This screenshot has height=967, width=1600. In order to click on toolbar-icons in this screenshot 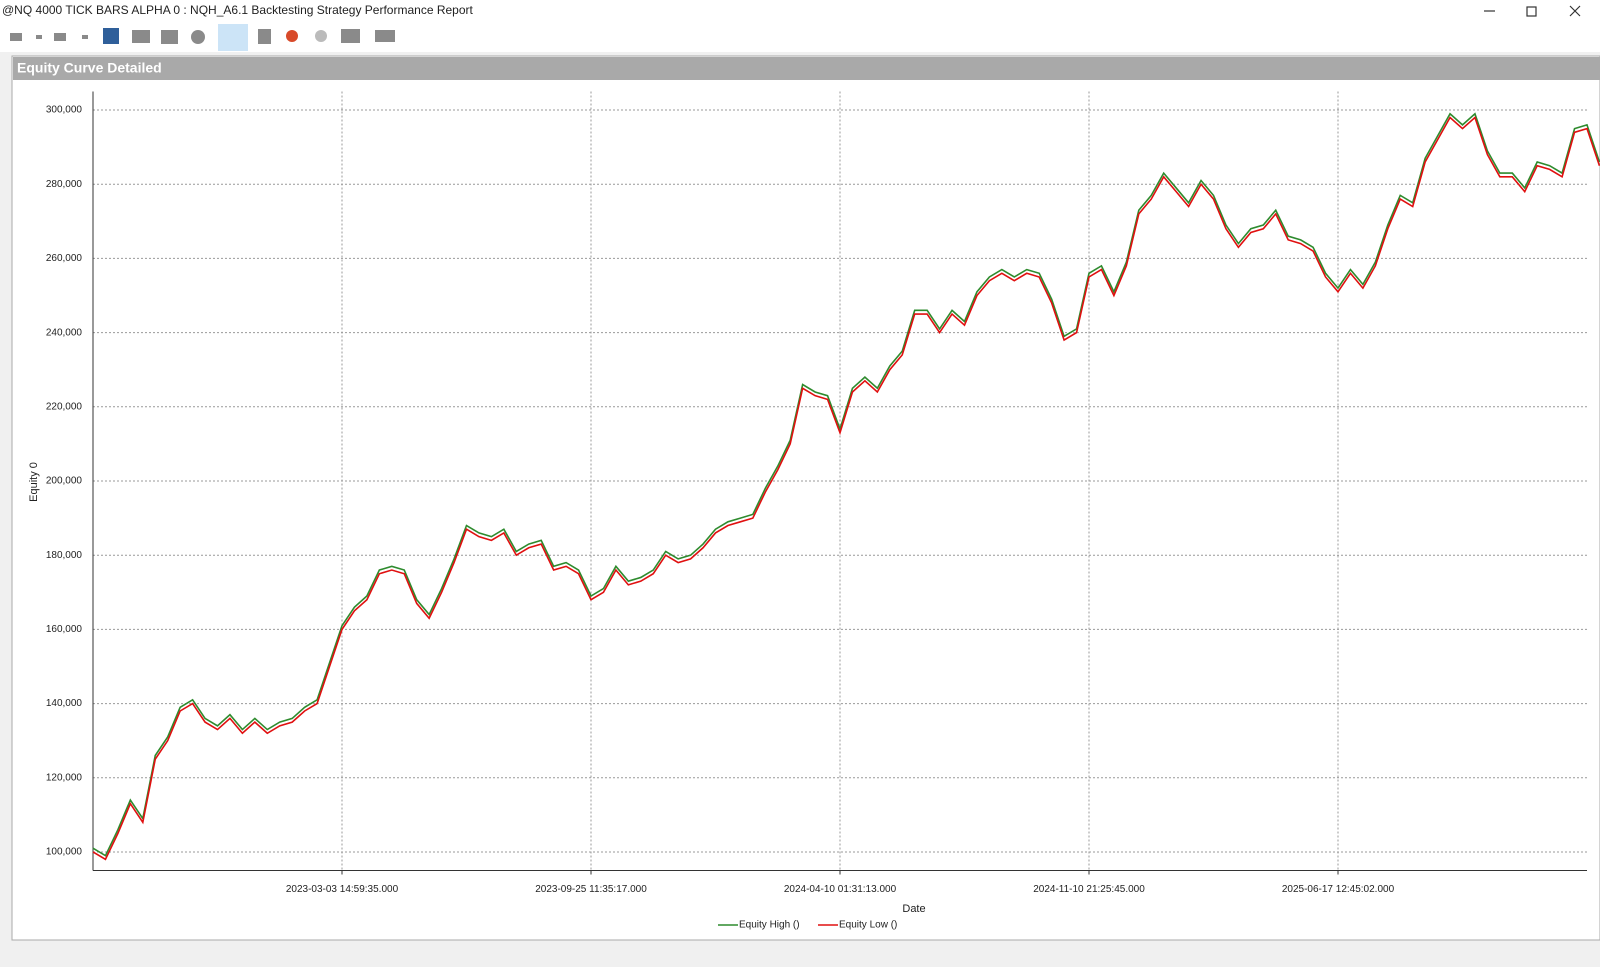, I will do `click(202, 37)`.